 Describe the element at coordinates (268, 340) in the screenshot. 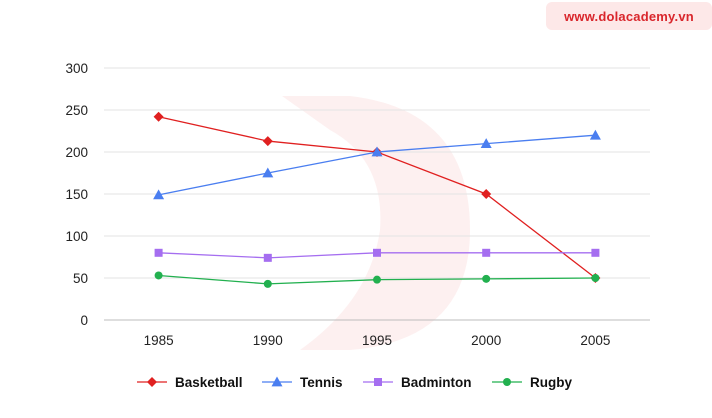

I see `x-tick-label: 1990` at that location.